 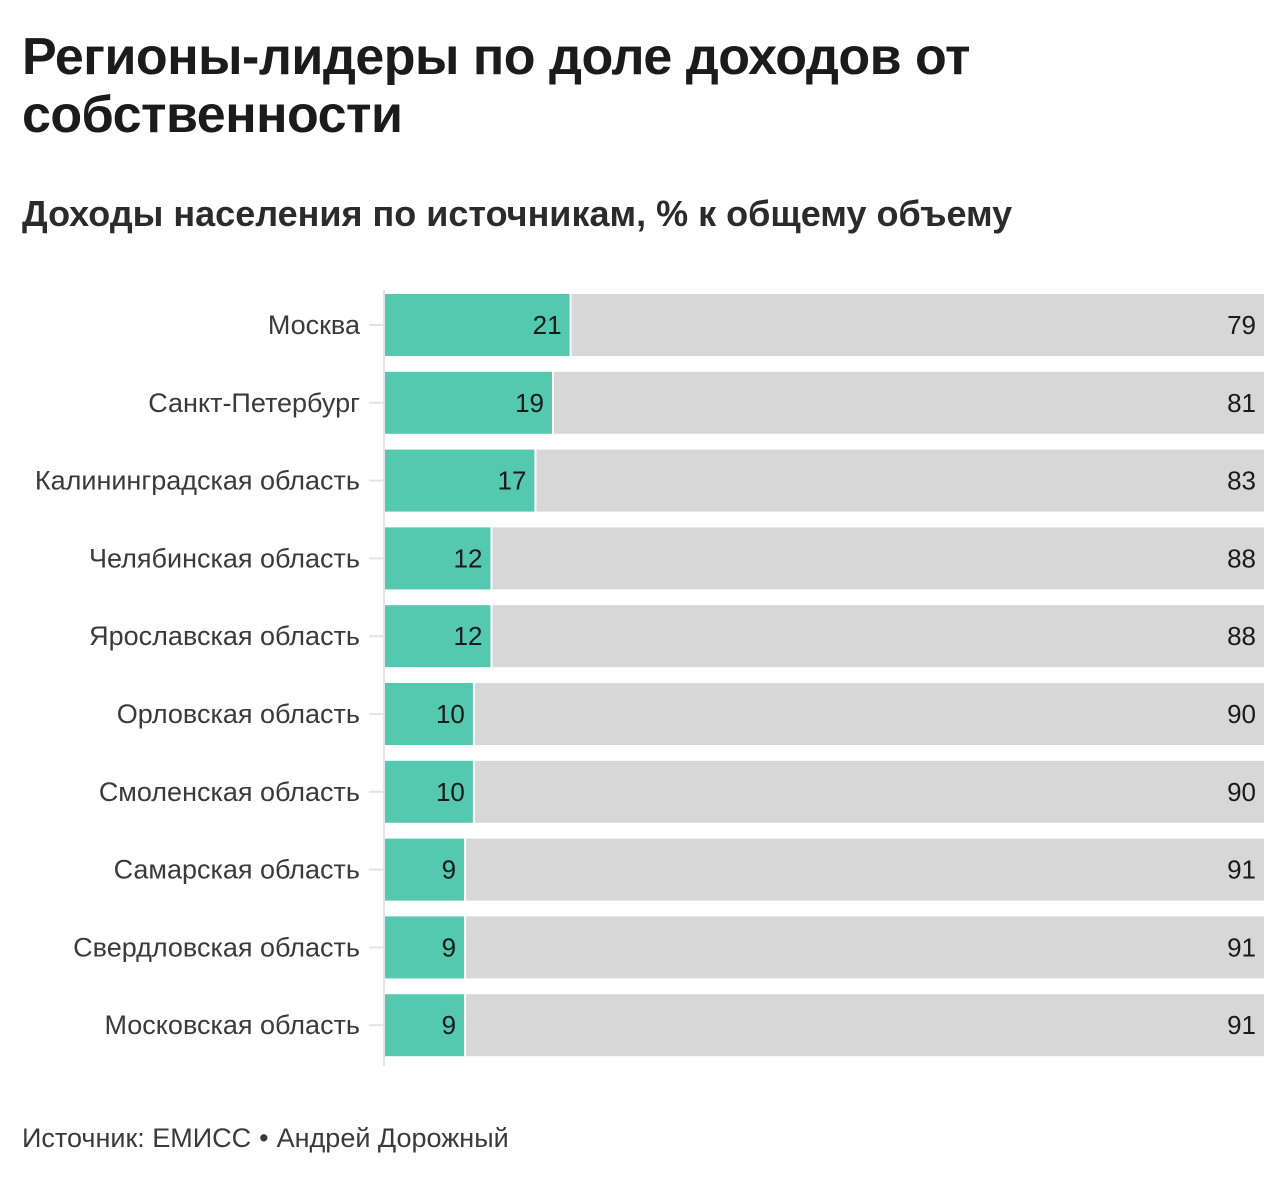 What do you see at coordinates (512, 481) in the screenshot?
I see `data-label-property-income: 17` at bounding box center [512, 481].